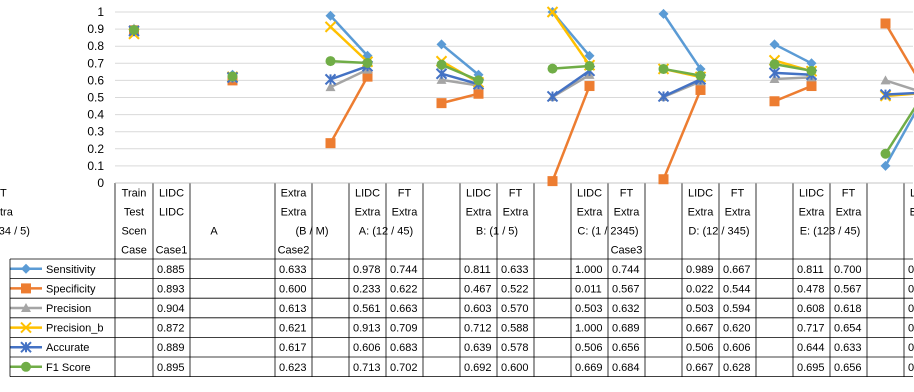 The image size is (914, 392). What do you see at coordinates (95, 149) in the screenshot?
I see `y-tick-label: 0.2` at bounding box center [95, 149].